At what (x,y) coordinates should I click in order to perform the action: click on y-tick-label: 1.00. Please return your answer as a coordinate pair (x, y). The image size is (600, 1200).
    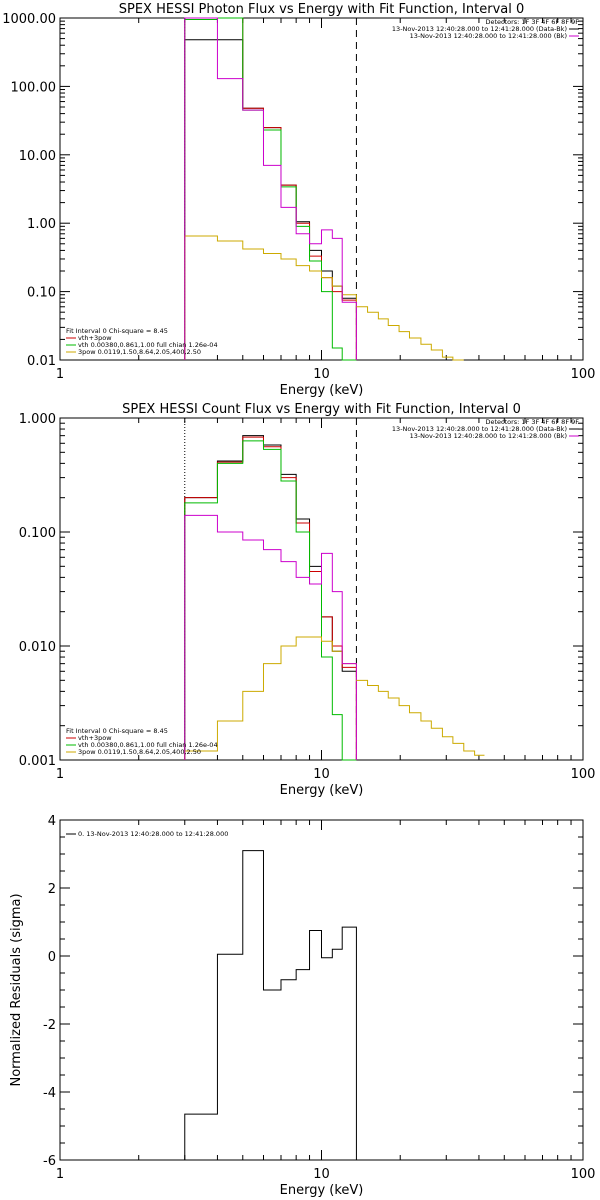
    Looking at the image, I should click on (41, 224).